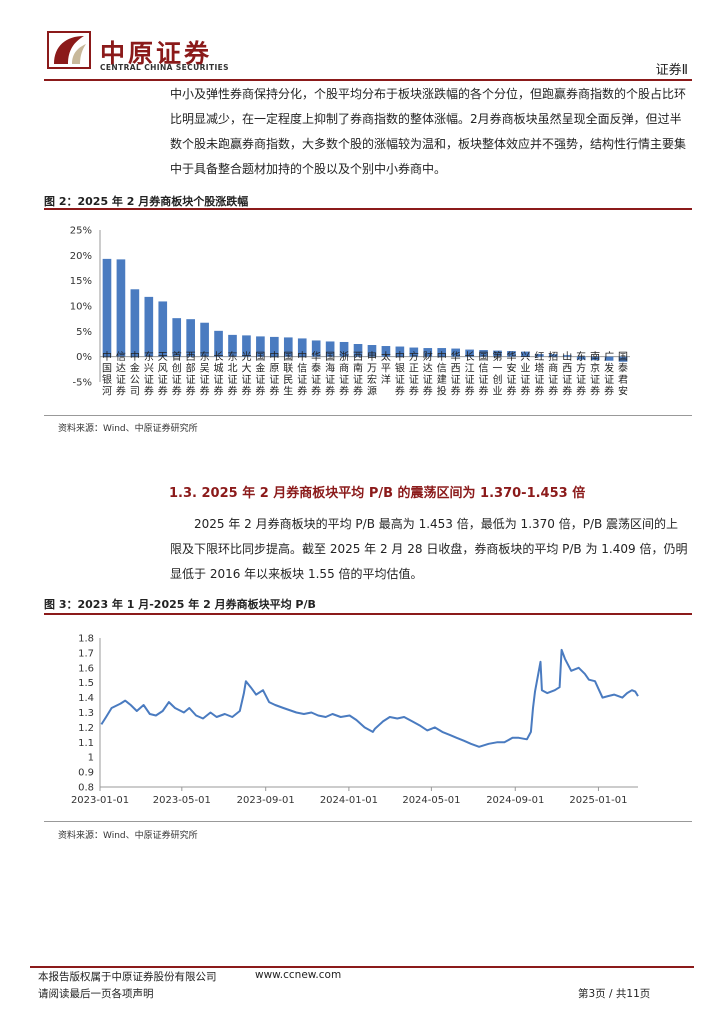 The width and height of the screenshot is (724, 1024). Describe the element at coordinates (128, 429) in the screenshot. I see `figure2-source: 资料来源：Wind、中原证券研究所` at that location.